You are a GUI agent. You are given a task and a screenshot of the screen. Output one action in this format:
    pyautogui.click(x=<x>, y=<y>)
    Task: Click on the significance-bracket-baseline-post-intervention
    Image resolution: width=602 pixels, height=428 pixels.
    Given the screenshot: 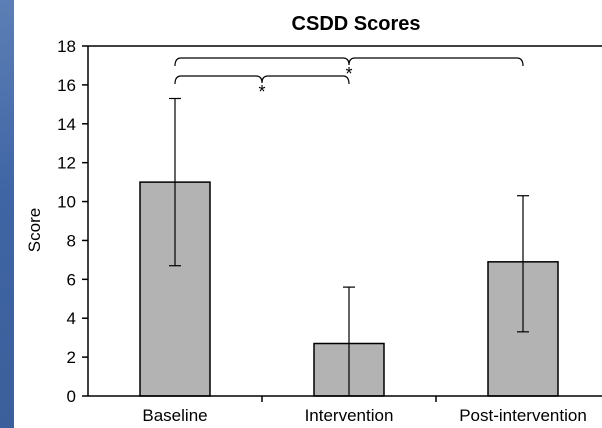 What is the action you would take?
    pyautogui.click(x=349, y=62)
    